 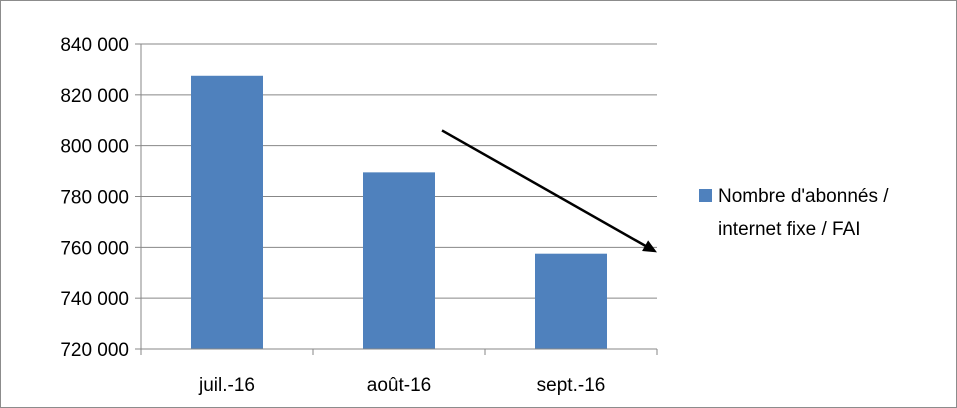 What do you see at coordinates (94, 96) in the screenshot?
I see `y-tick-label: 820 000` at bounding box center [94, 96].